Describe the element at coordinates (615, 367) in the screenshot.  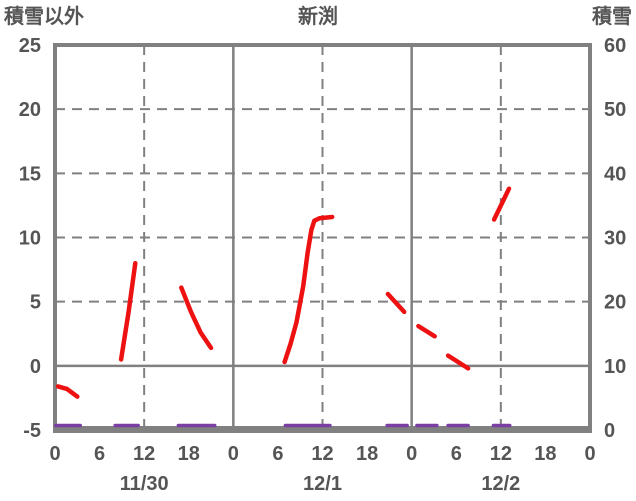
I see `right-axis-tick-label: 10` at that location.